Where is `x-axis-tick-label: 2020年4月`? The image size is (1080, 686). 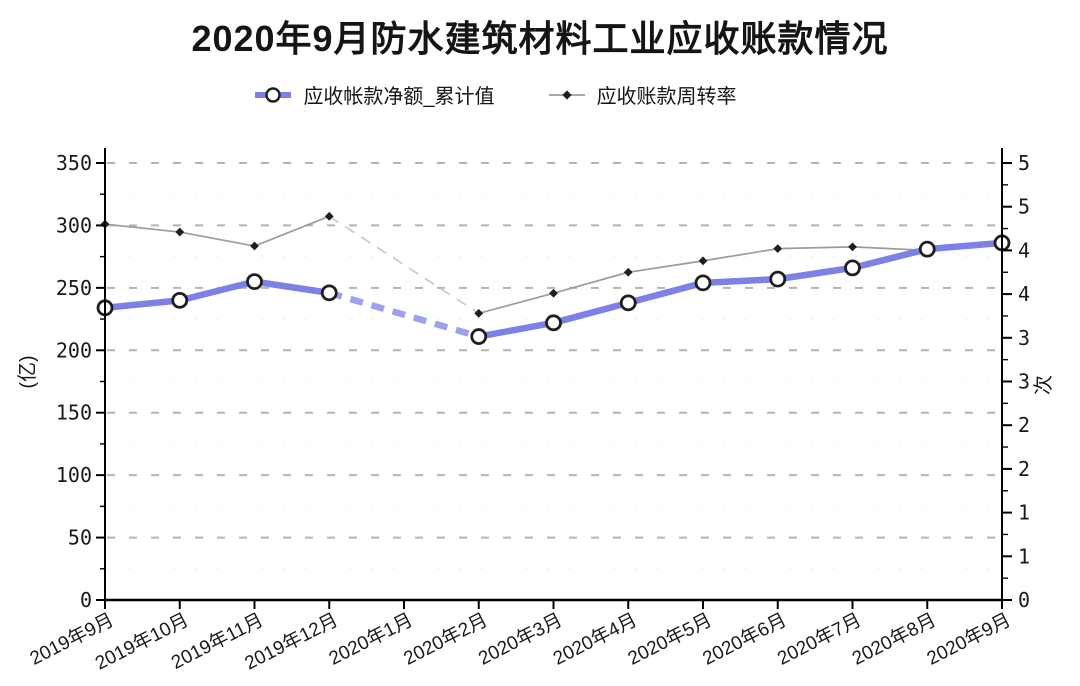
x-axis-tick-label: 2020年4月 is located at coordinates (595, 639).